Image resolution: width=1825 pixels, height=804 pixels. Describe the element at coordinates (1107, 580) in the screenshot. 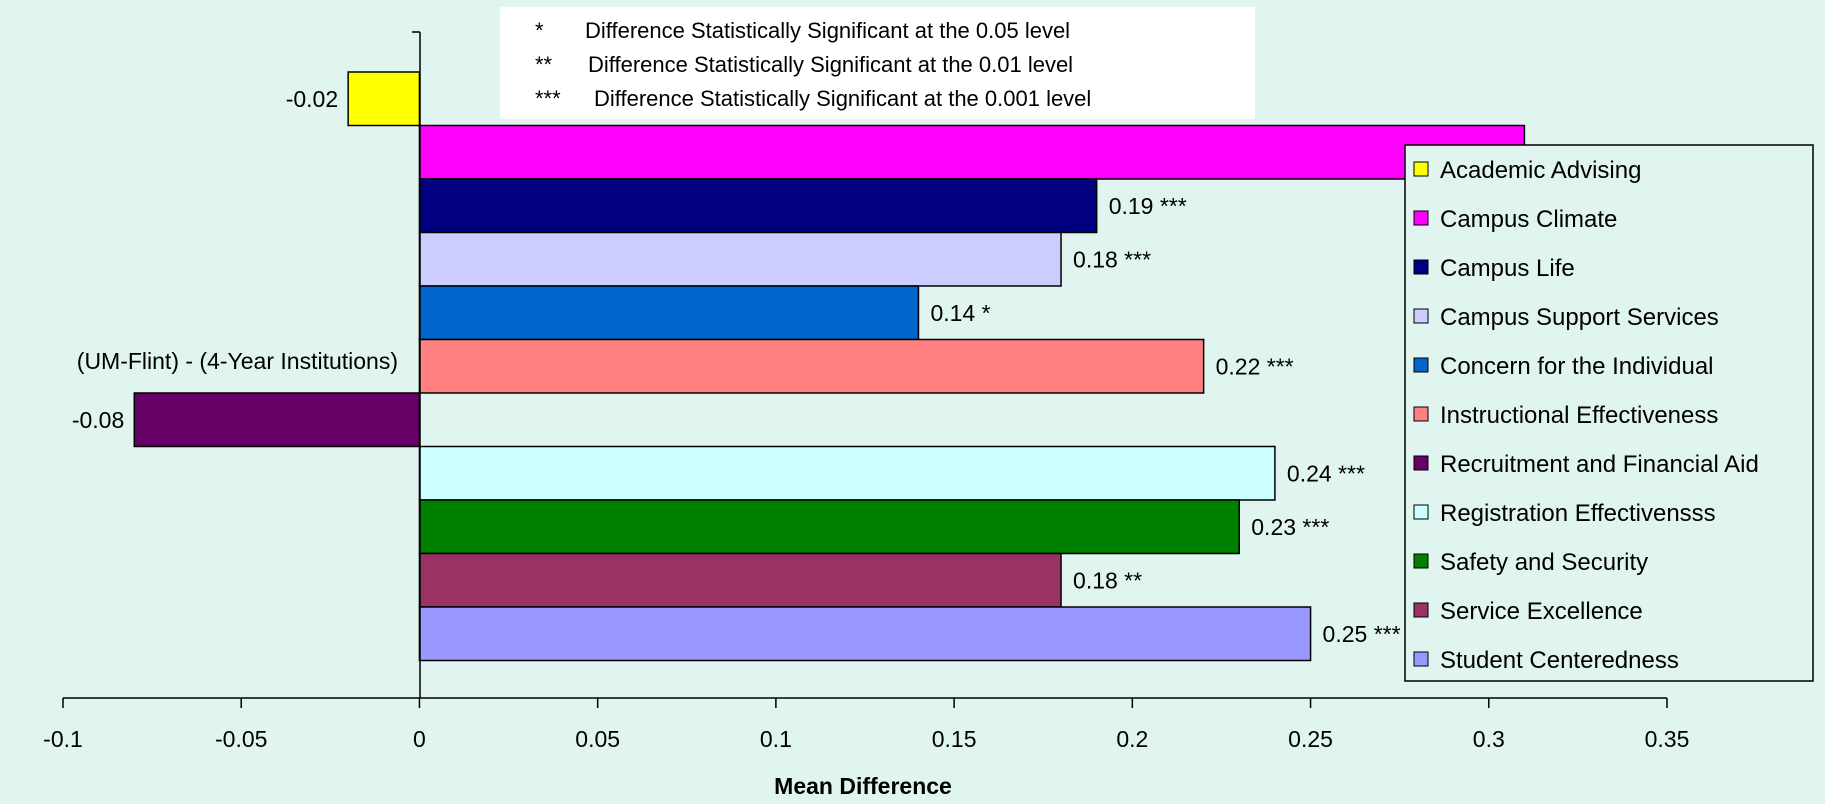

I see `data-label-service-excellence: 0.18 **` at that location.